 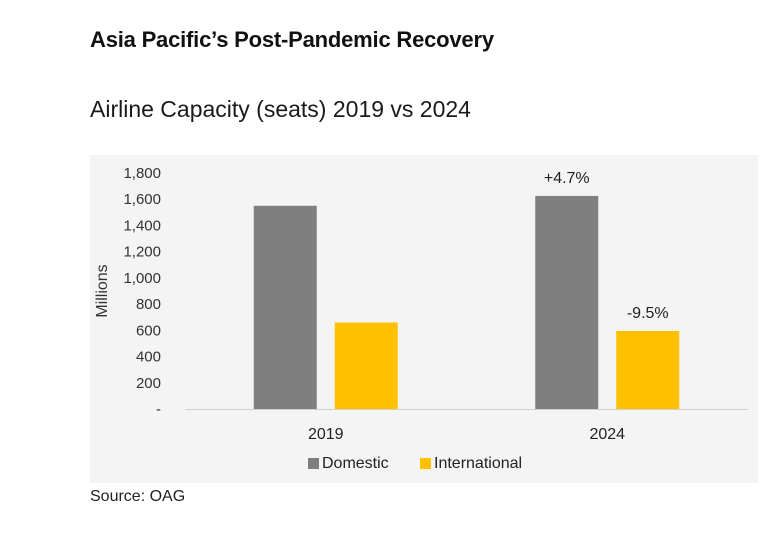 What do you see at coordinates (567, 178) in the screenshot?
I see `data-label: +4.7%` at bounding box center [567, 178].